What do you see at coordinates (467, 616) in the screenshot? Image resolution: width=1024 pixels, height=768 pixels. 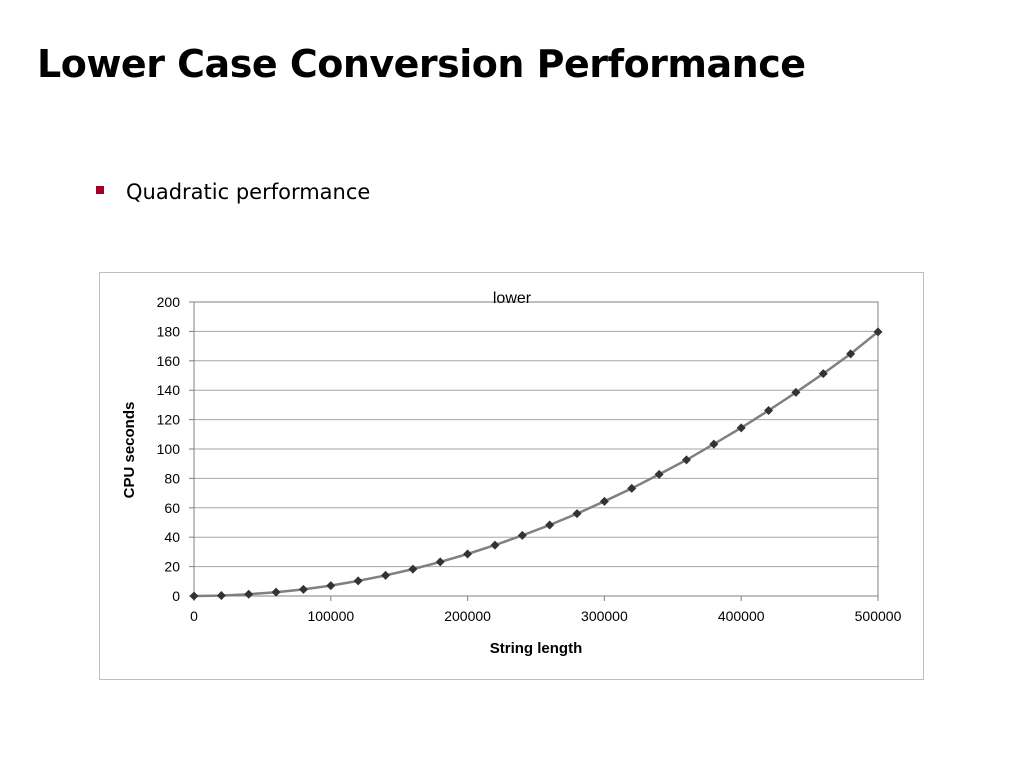 I see `x-tick-label: 200000` at bounding box center [467, 616].